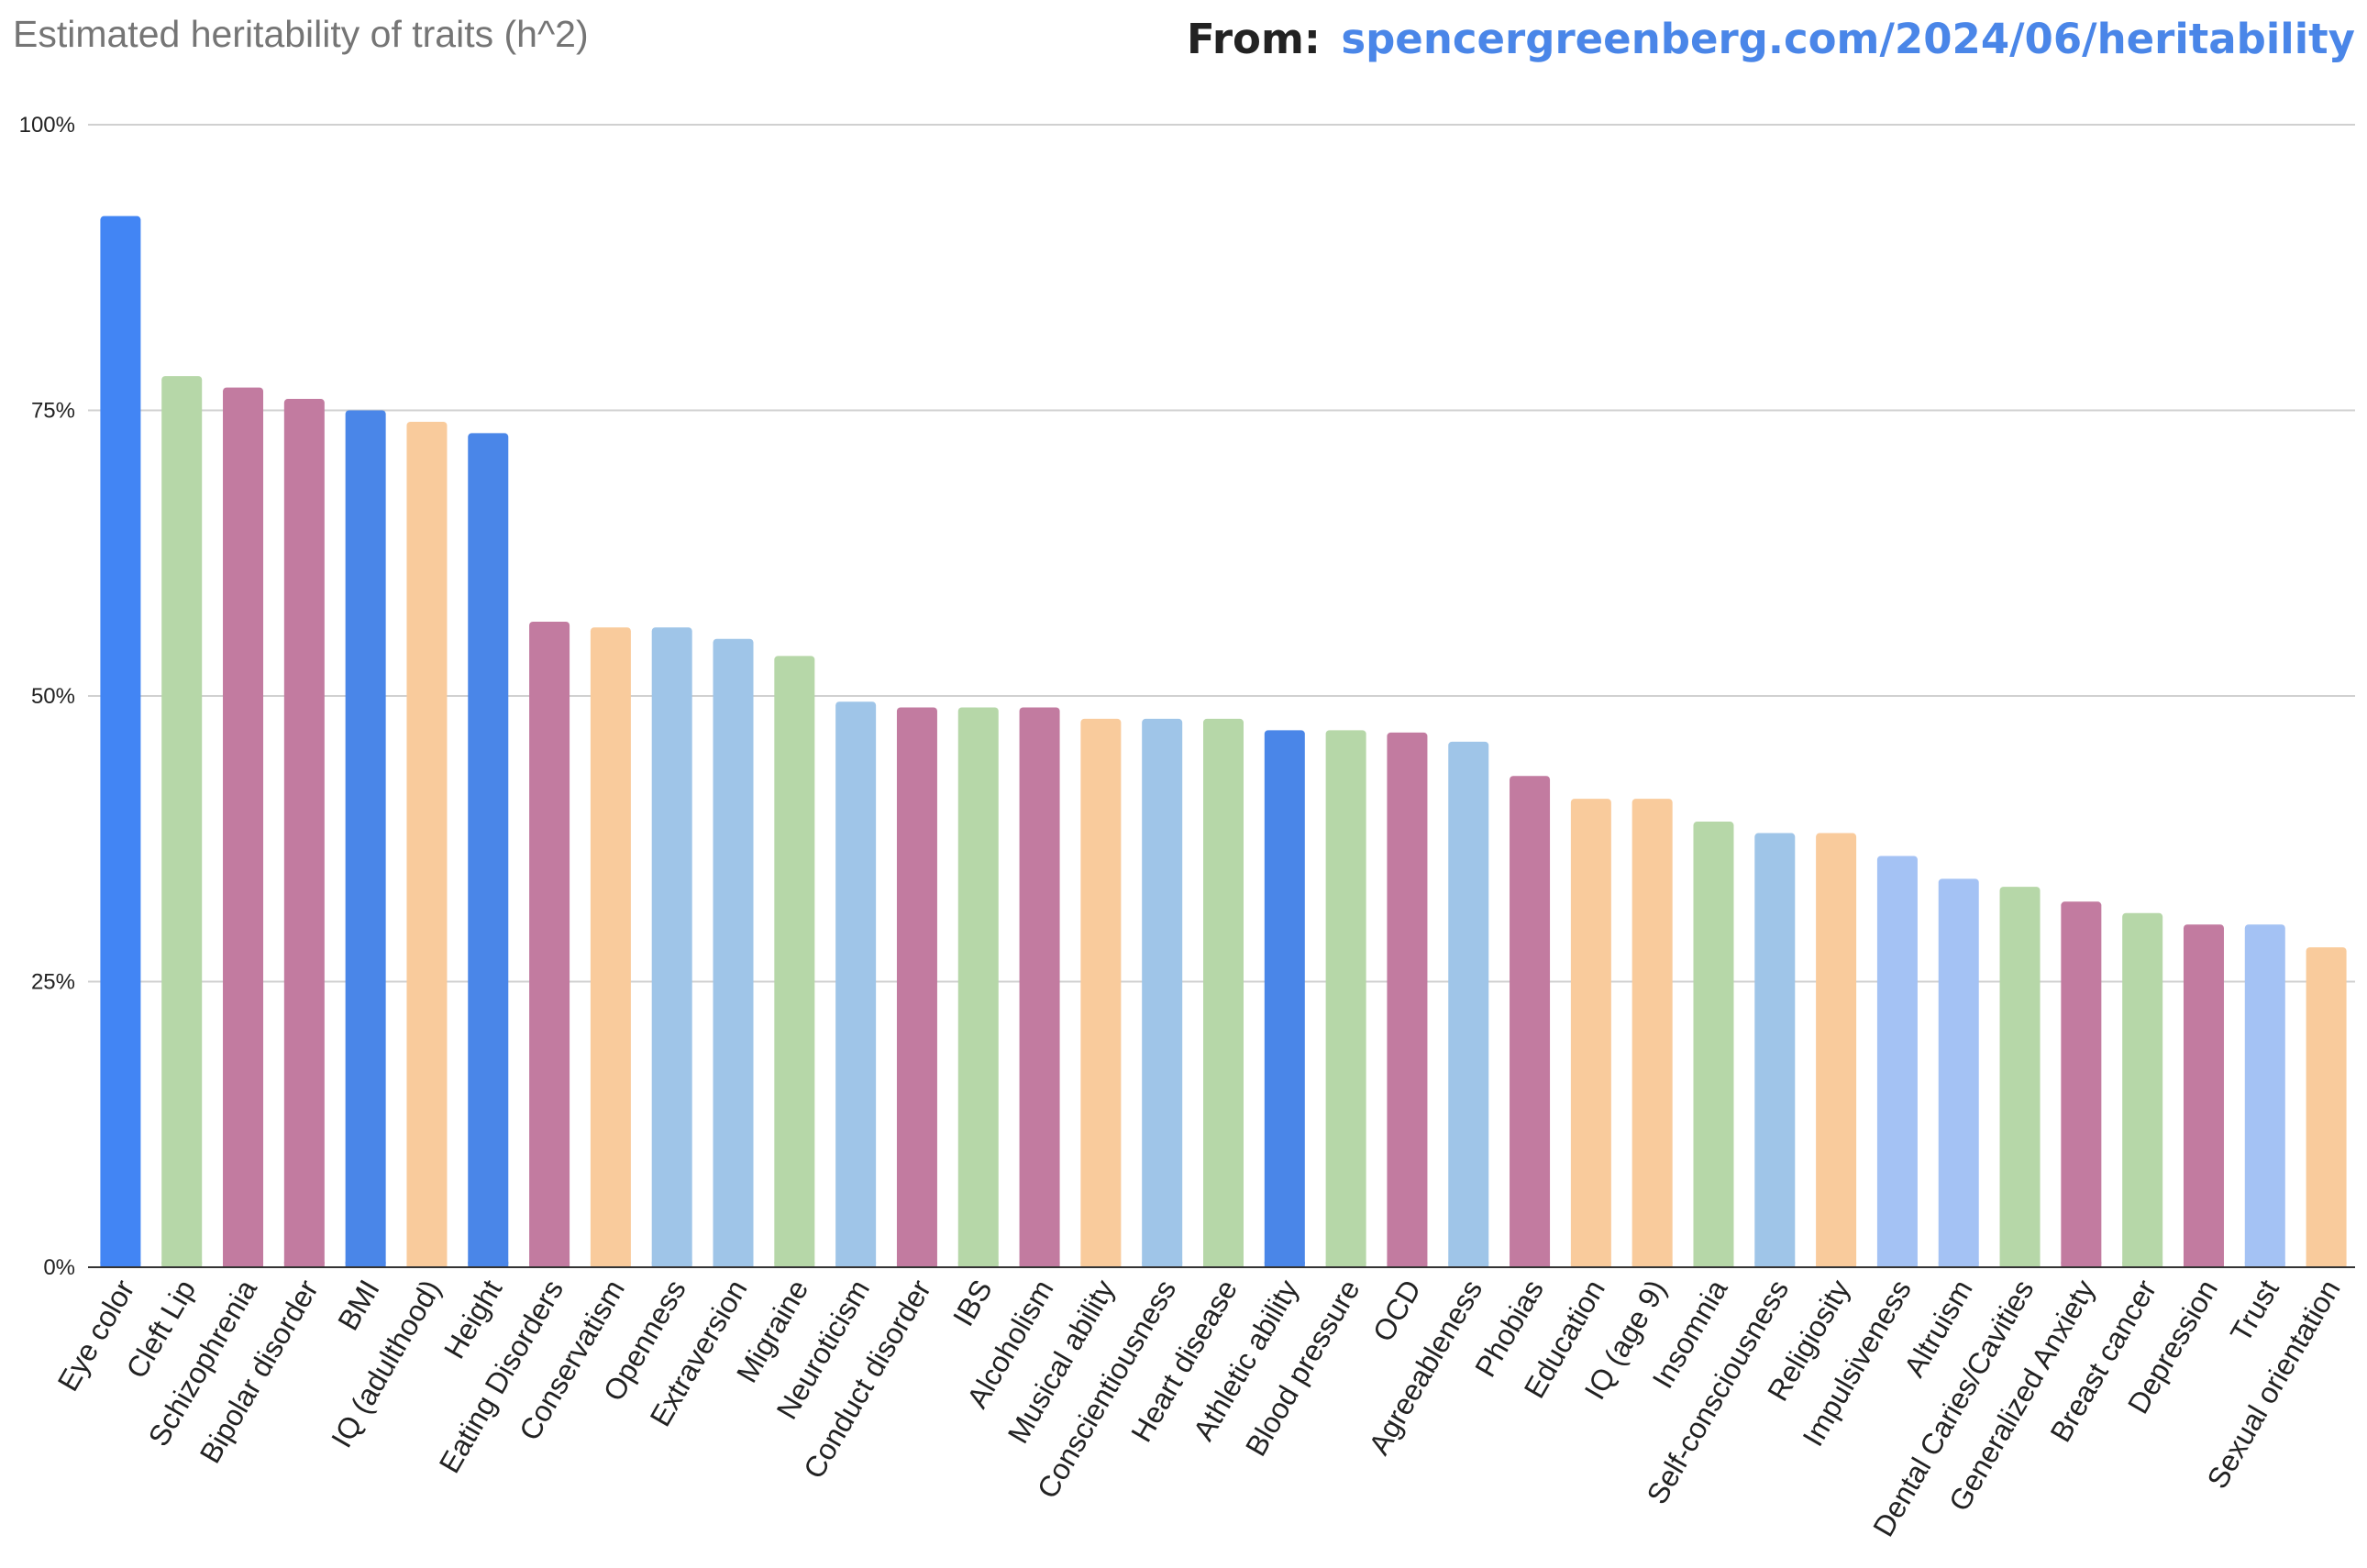 The height and width of the screenshot is (1568, 2367). I want to click on x-tick-label: BMI, so click(358, 1306).